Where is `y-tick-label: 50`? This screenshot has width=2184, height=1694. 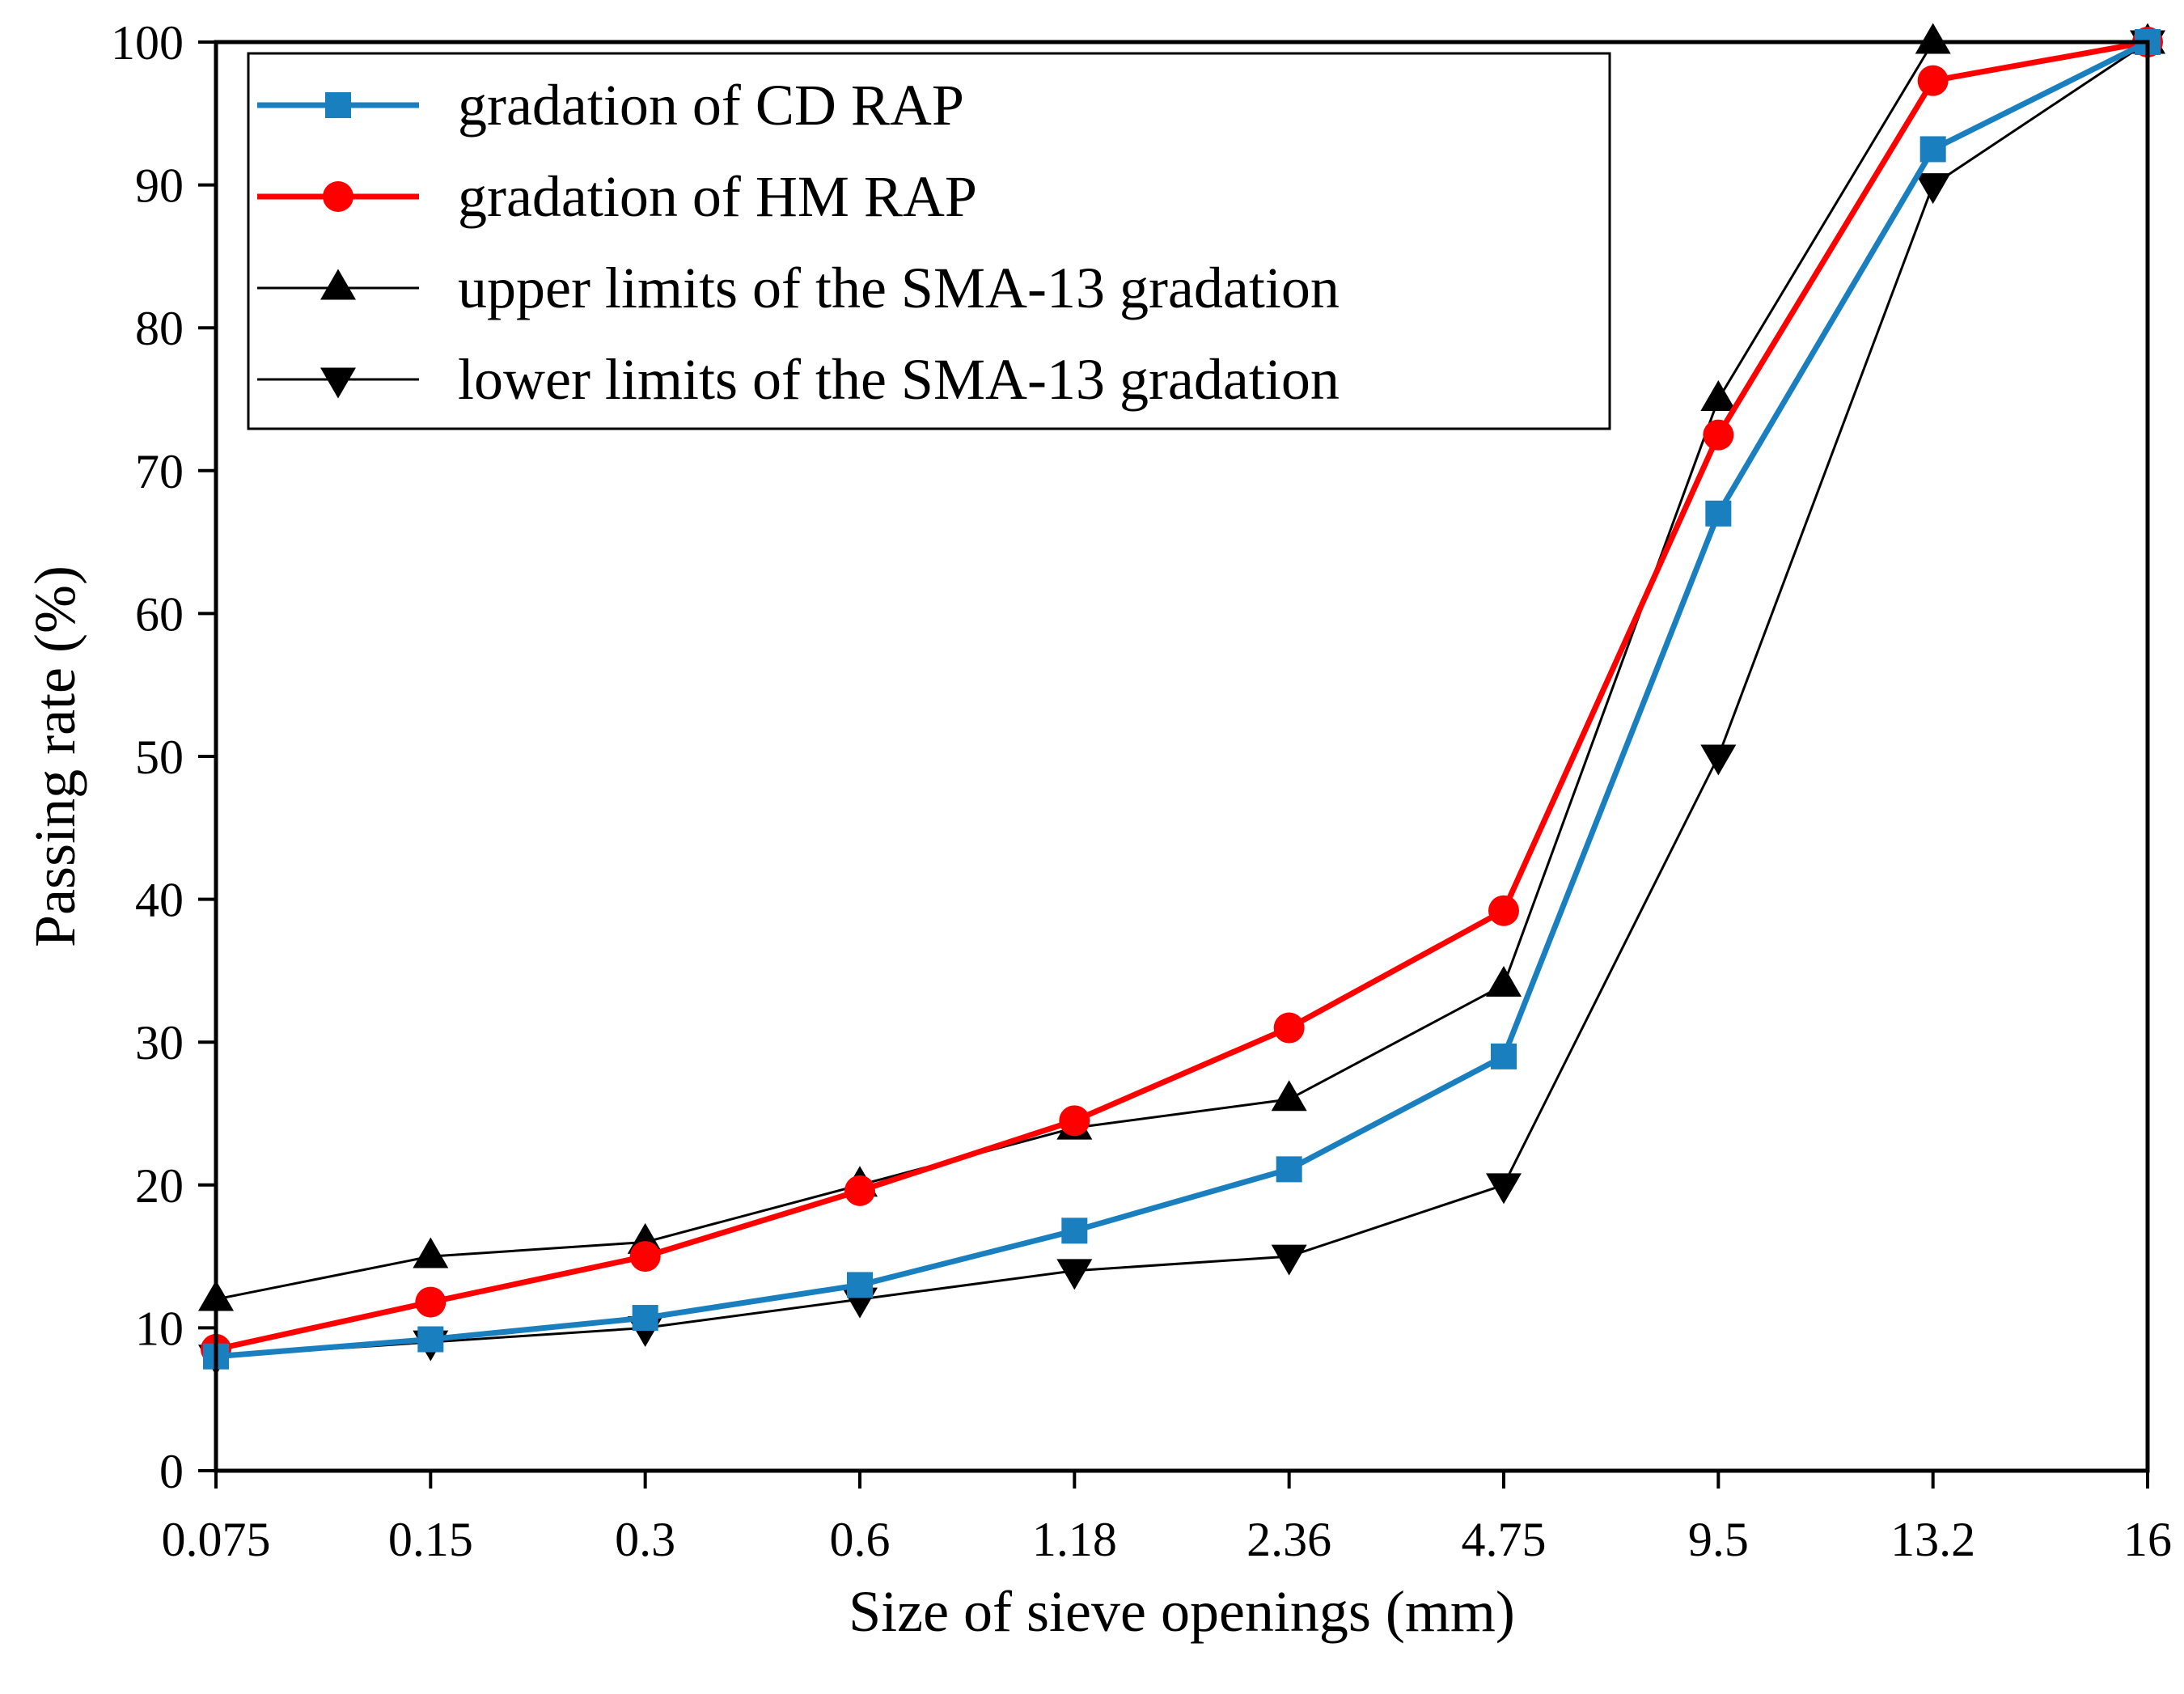 y-tick-label: 50 is located at coordinates (160, 757).